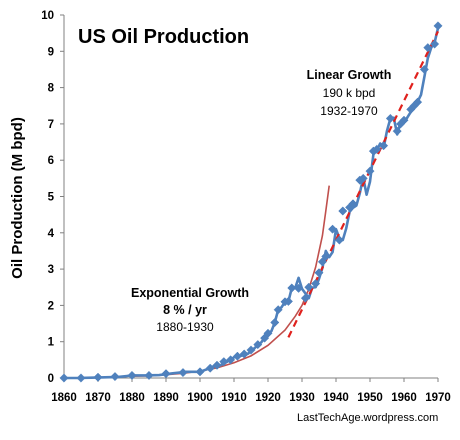  I want to click on linear-growth-label: Linear Growth, so click(349, 75).